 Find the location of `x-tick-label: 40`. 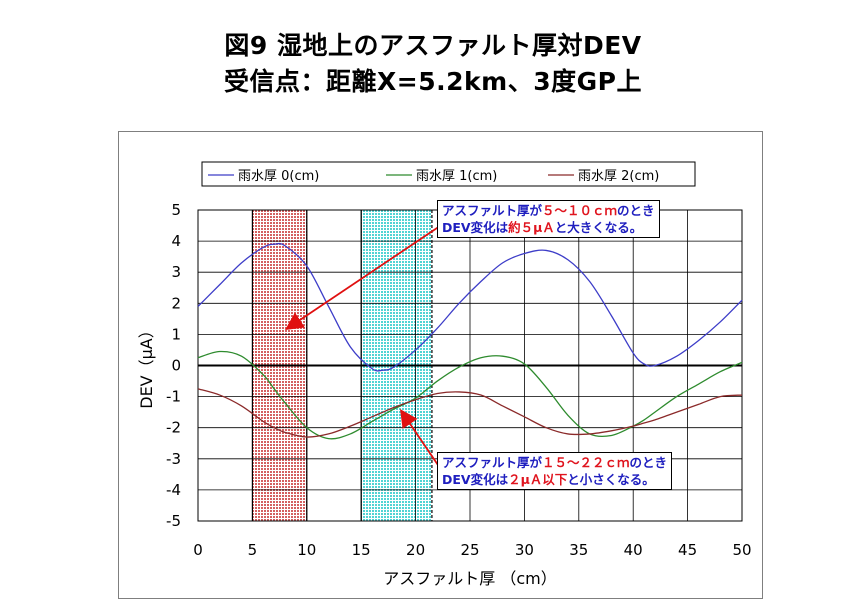

x-tick-label: 40 is located at coordinates (633, 550).